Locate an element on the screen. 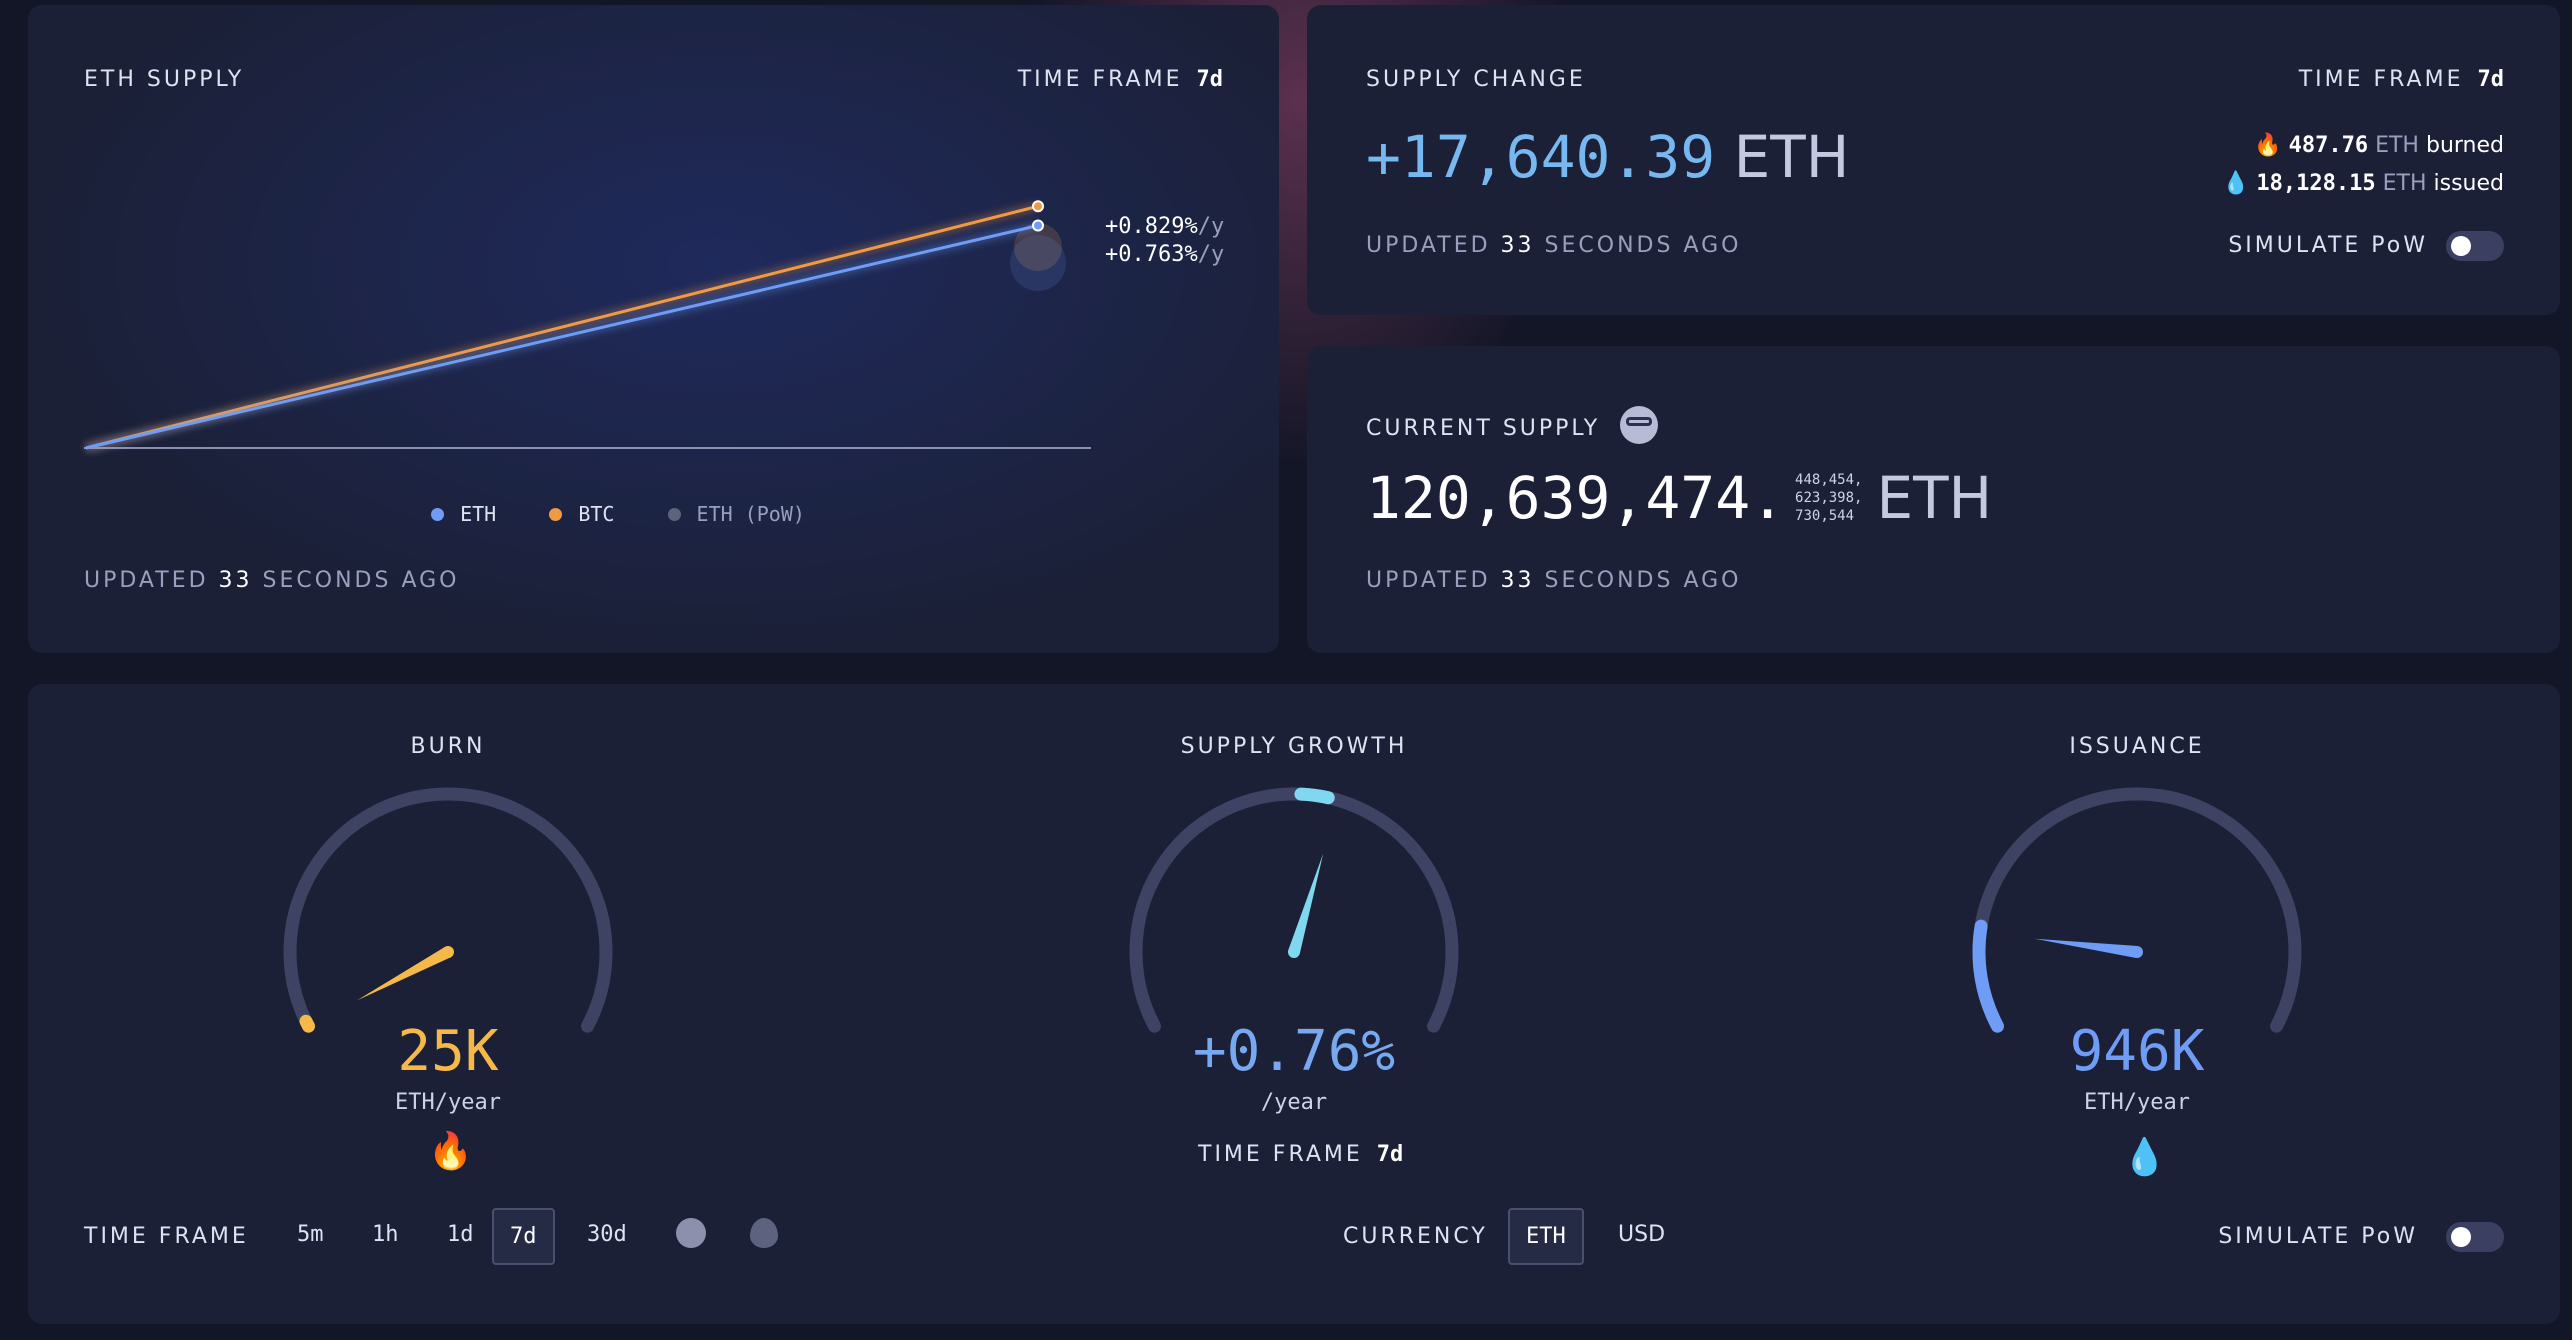  legend-btc: BTC is located at coordinates (581, 514).